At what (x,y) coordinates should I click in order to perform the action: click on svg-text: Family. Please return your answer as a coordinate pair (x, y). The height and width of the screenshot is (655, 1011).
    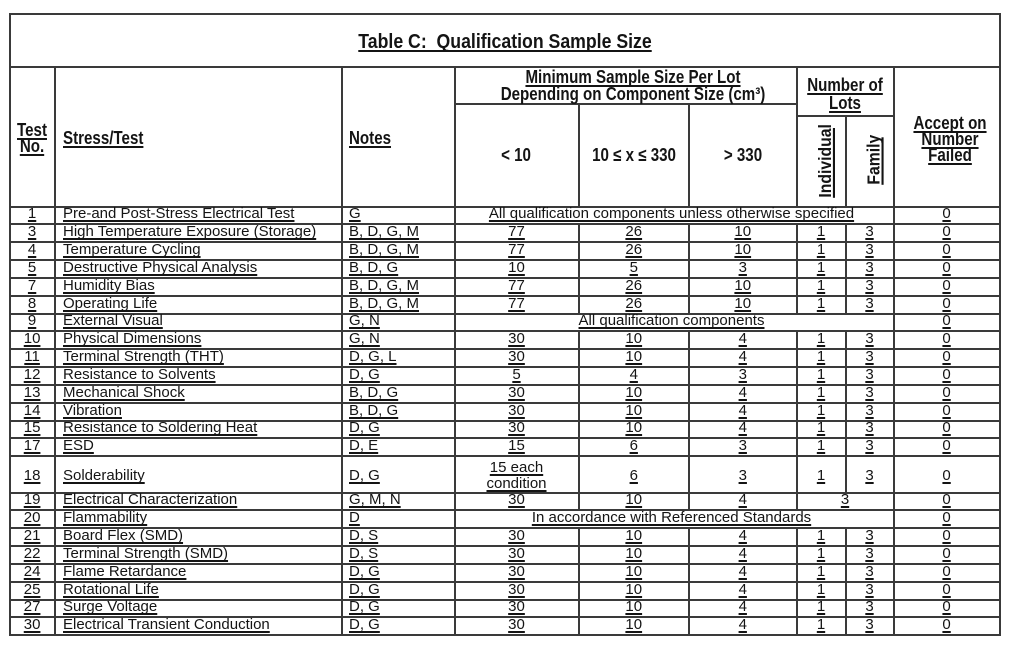
    Looking at the image, I should click on (874, 159).